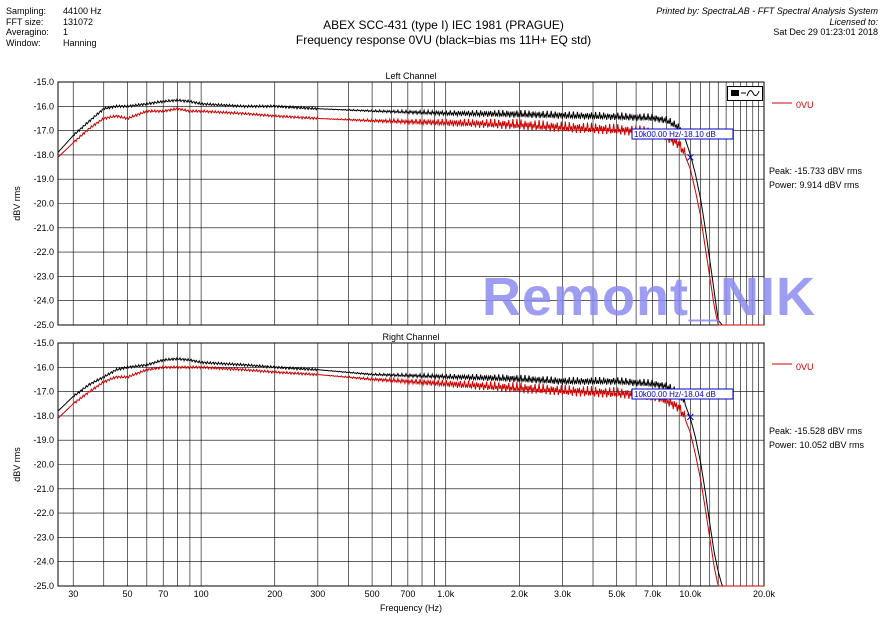 This screenshot has width=887, height=627. Describe the element at coordinates (617, 594) in the screenshot. I see `x-tick-label: 5.0k` at that location.